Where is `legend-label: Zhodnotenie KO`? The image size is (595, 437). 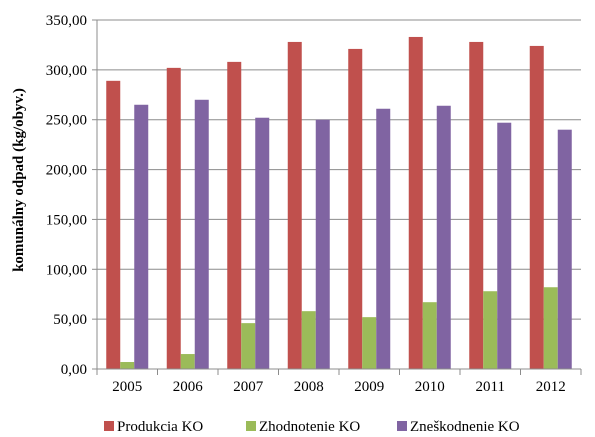 legend-label: Zhodnotenie KO is located at coordinates (309, 427).